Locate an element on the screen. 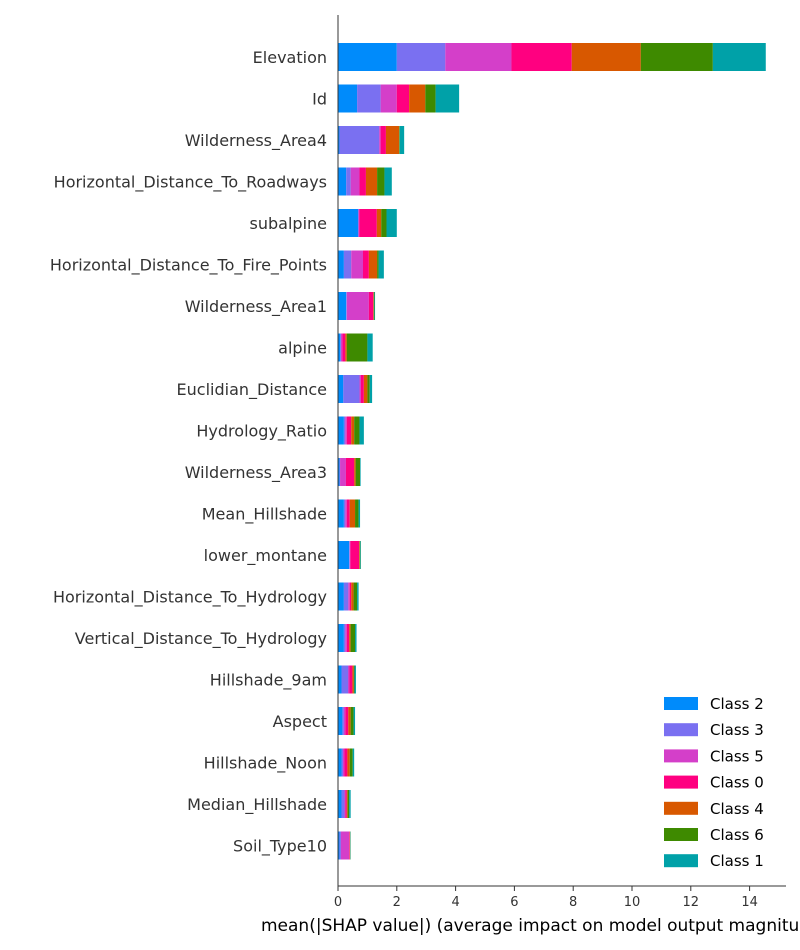 The width and height of the screenshot is (800, 950). feature-label-hillshade-noon: Hillshade_Noon is located at coordinates (265, 764).